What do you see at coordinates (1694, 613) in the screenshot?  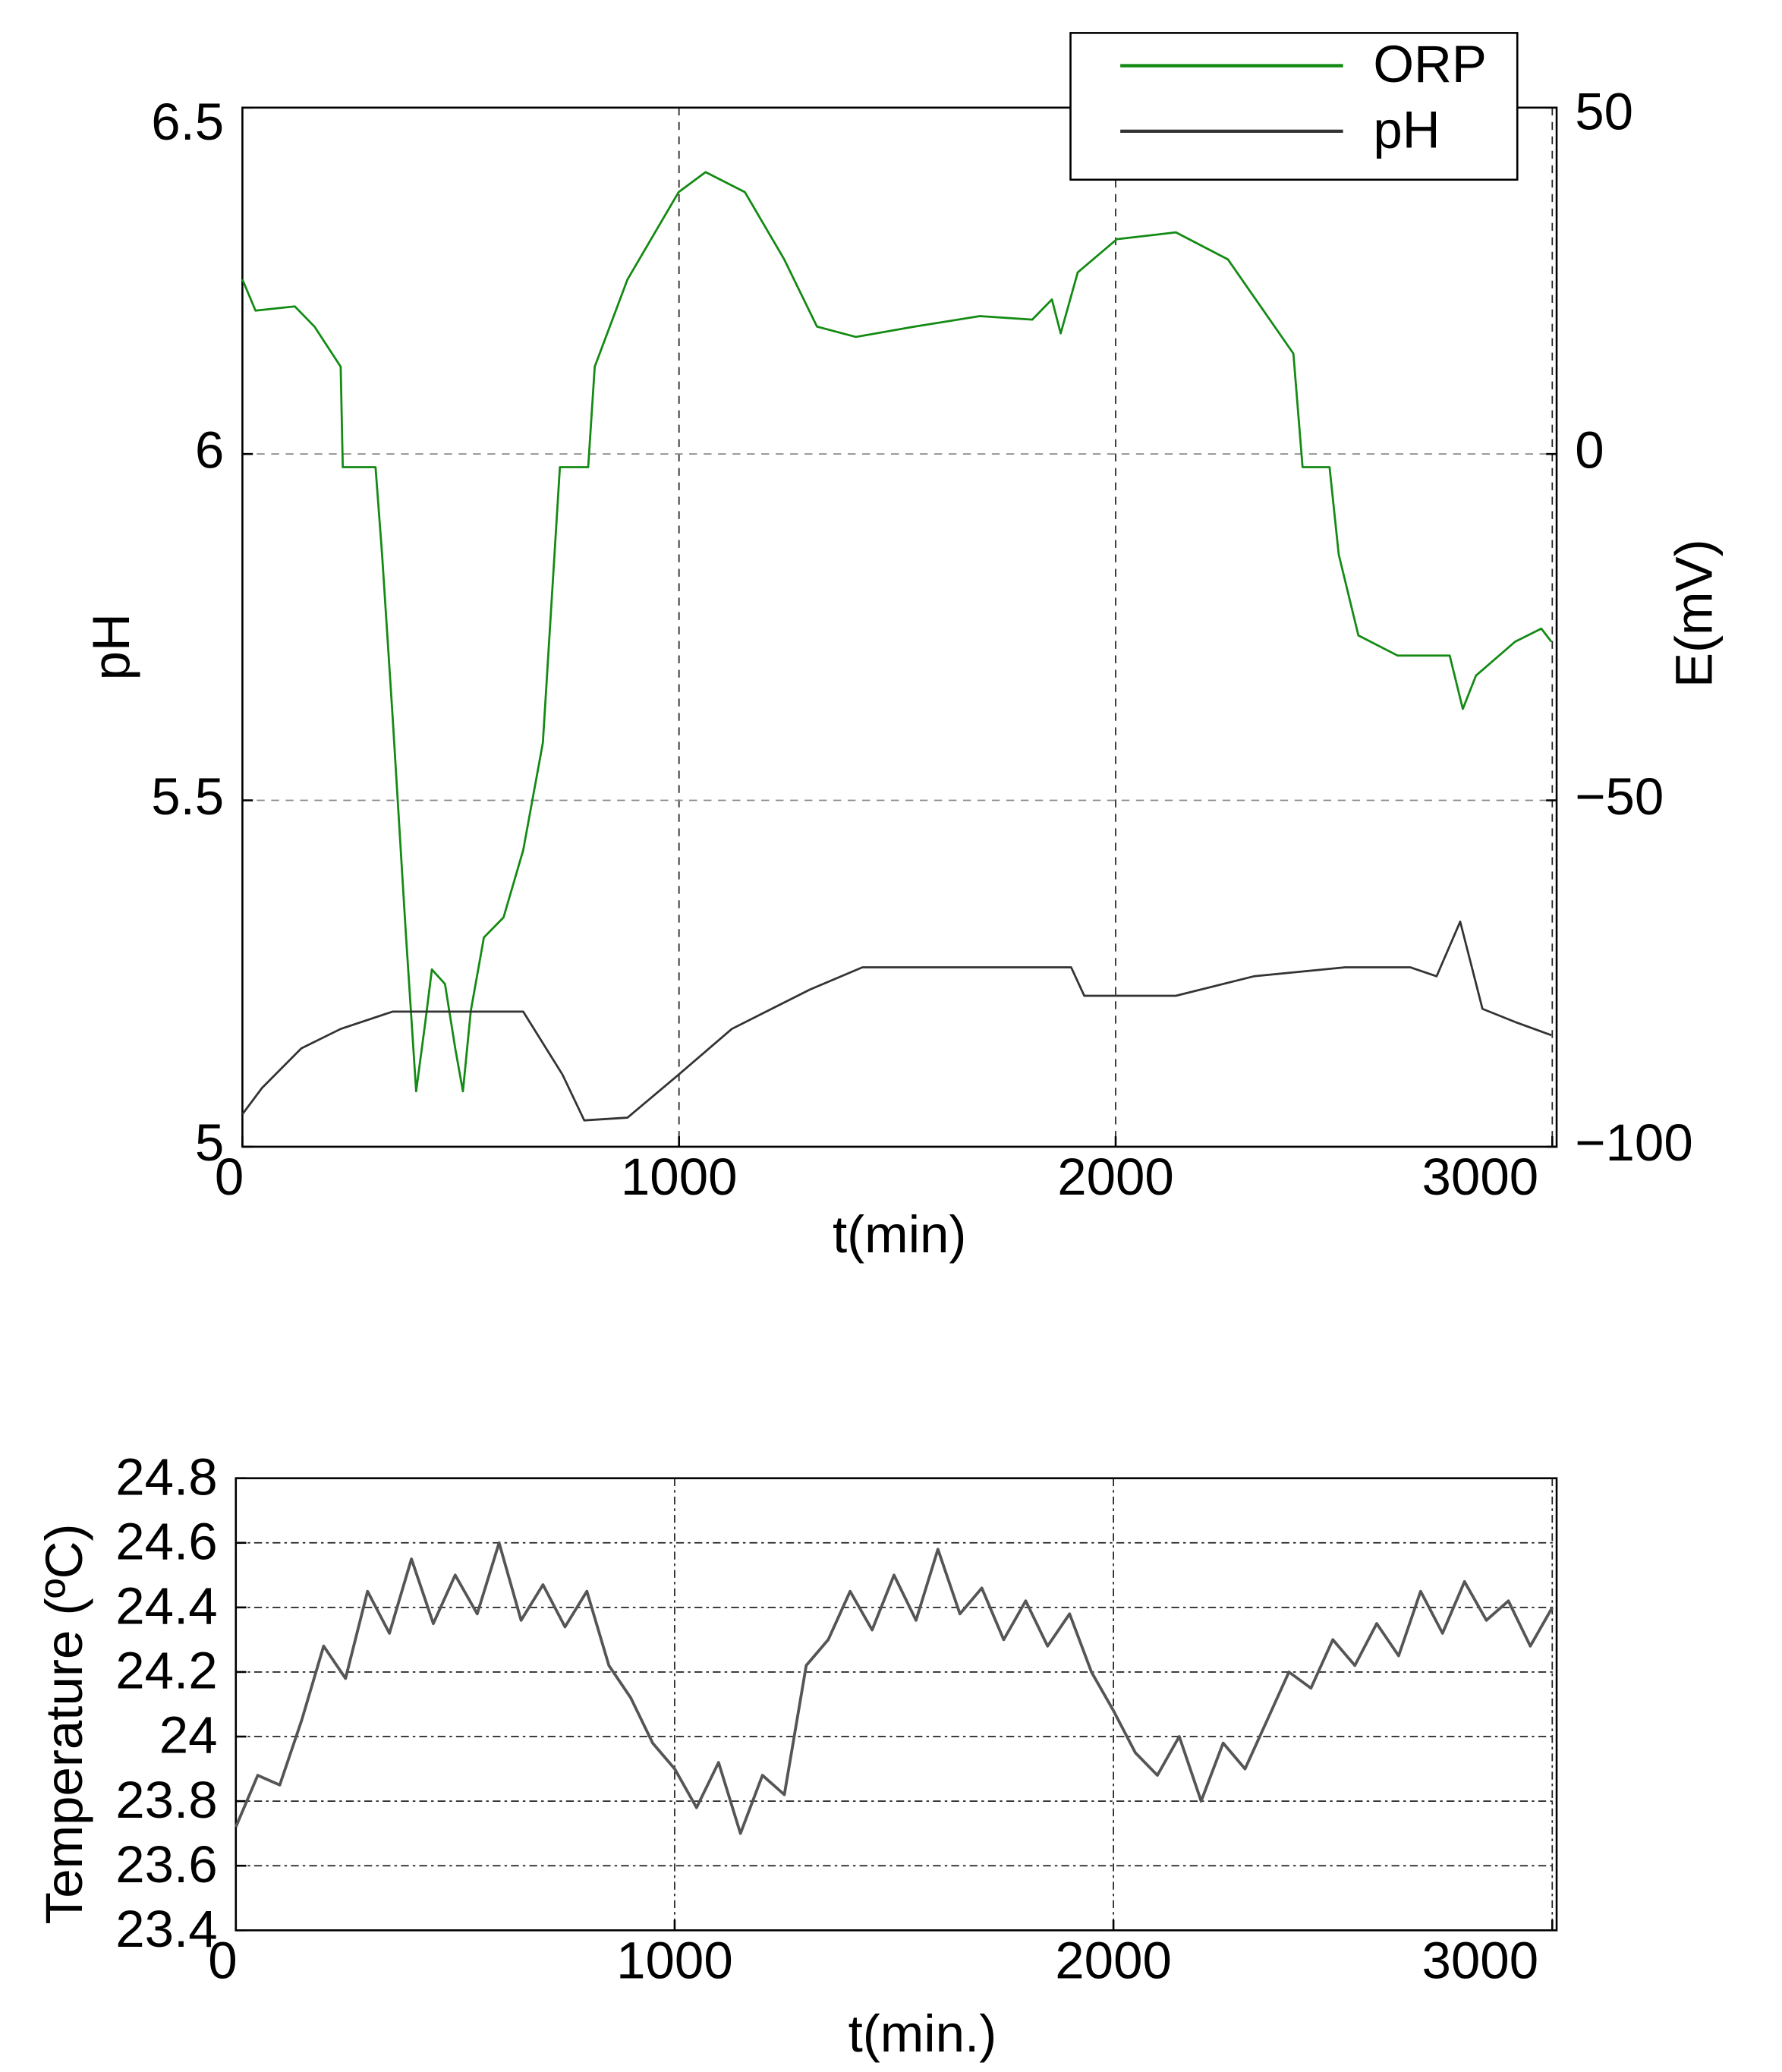 I see `y2-axis-label: E(mV)` at bounding box center [1694, 613].